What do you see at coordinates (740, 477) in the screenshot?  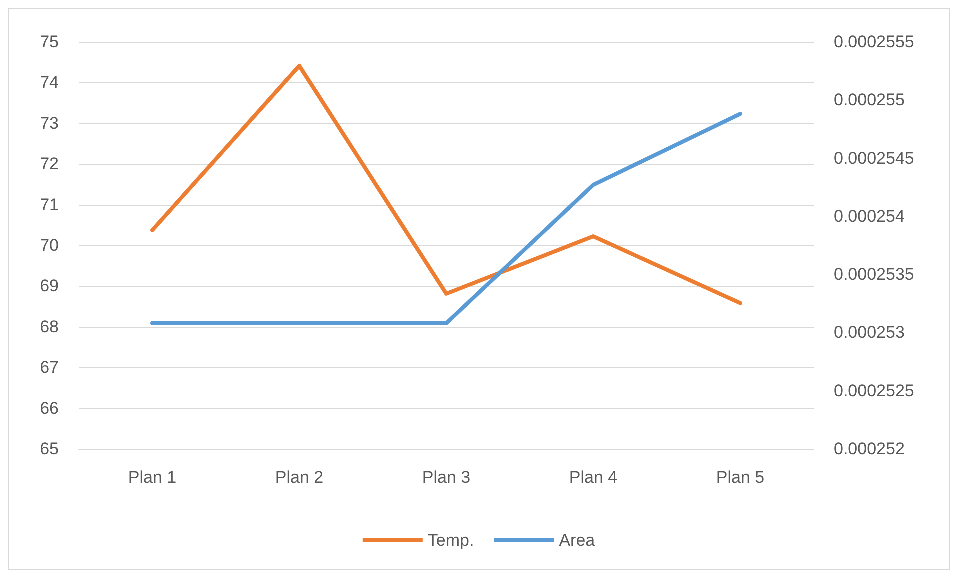 I see `x-tick-label: Plan 5` at bounding box center [740, 477].